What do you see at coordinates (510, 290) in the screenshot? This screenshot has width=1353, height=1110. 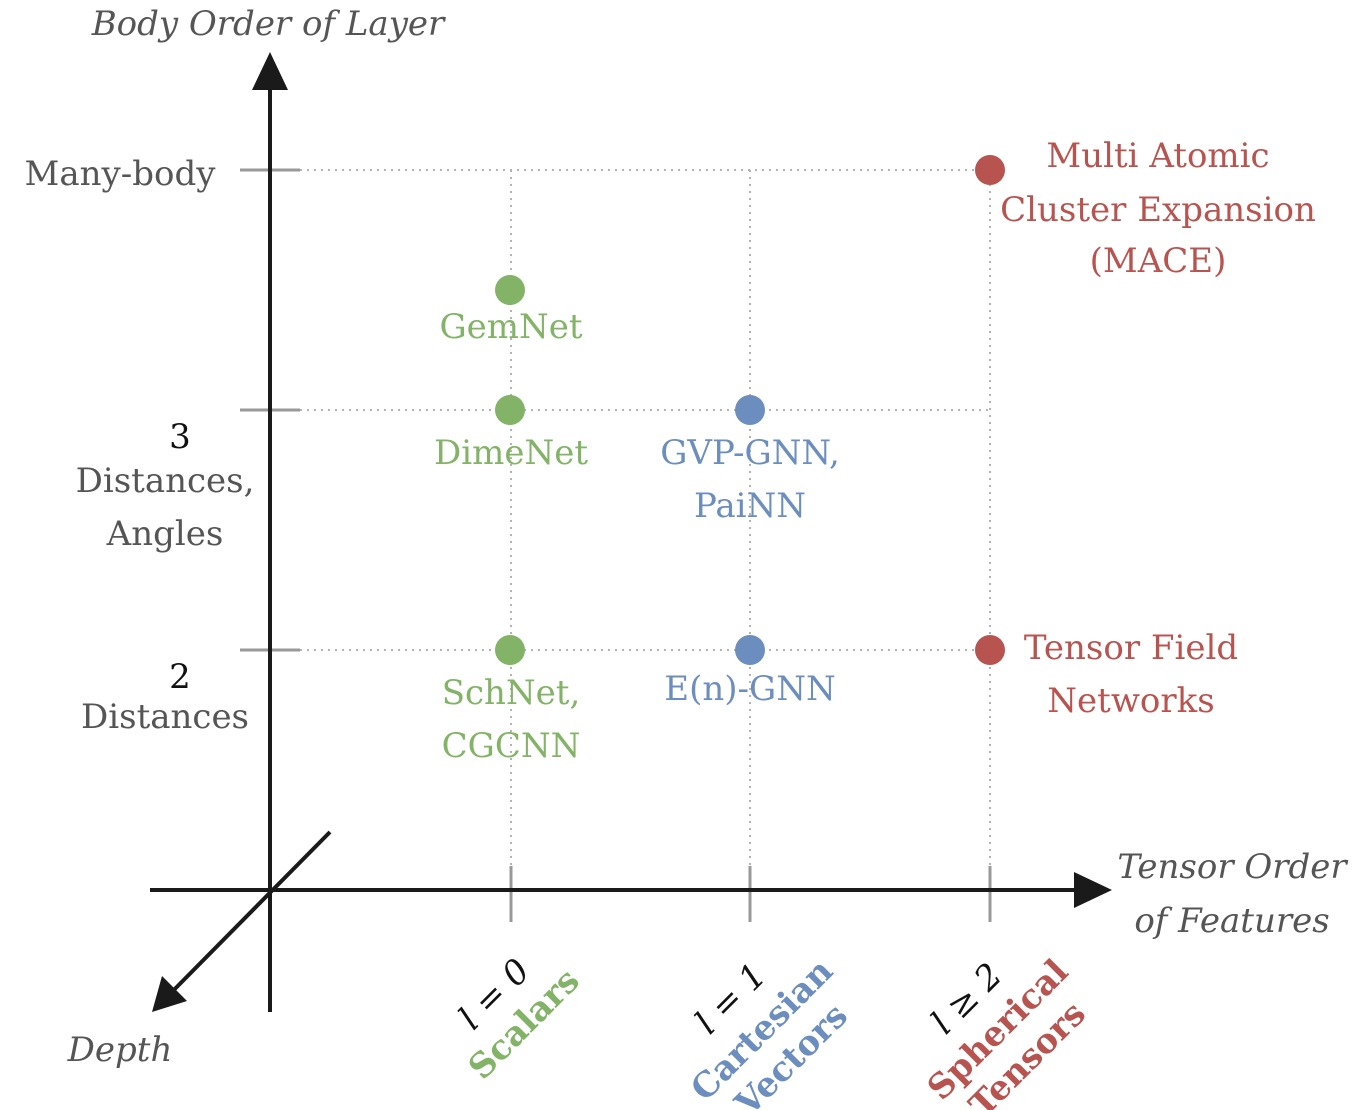 I see `point-gemnet` at bounding box center [510, 290].